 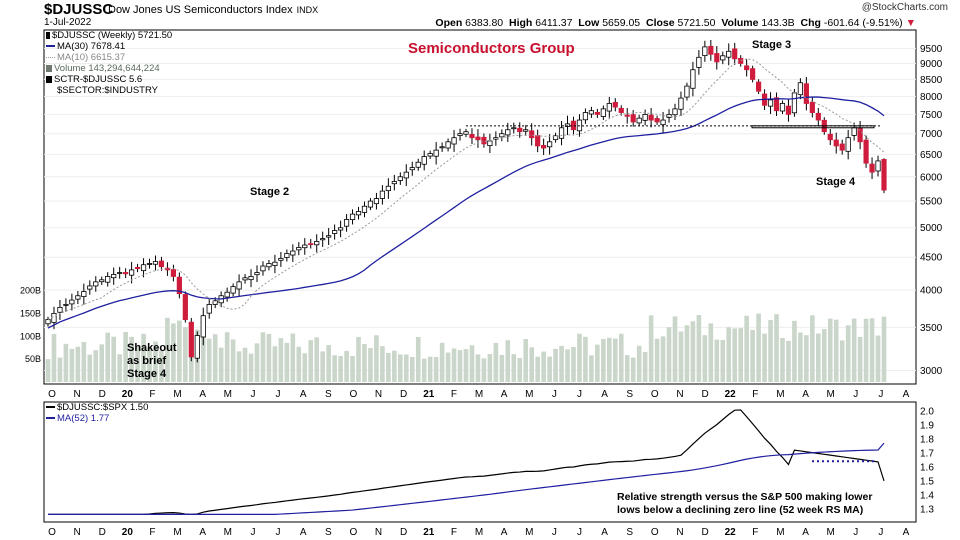 What do you see at coordinates (108, 90) in the screenshot?
I see `legend-sector: $SECTOR:$INDUSTRY` at bounding box center [108, 90].